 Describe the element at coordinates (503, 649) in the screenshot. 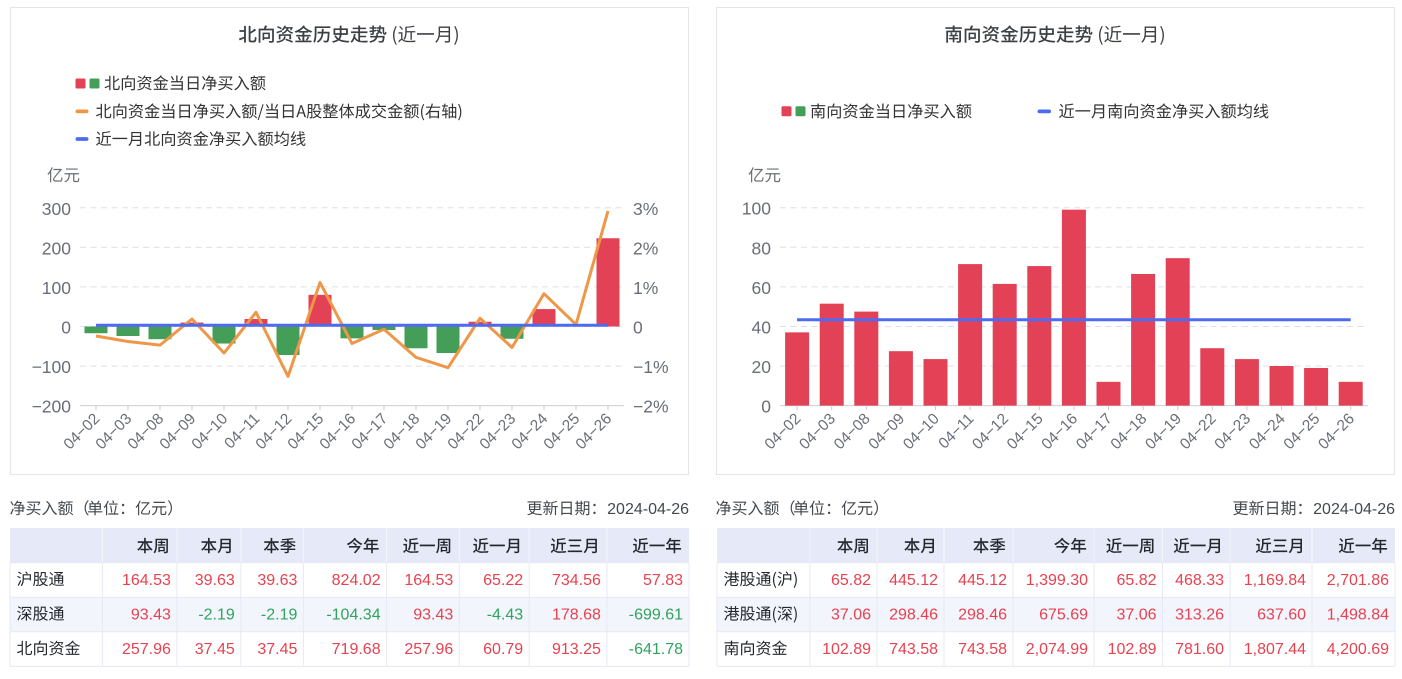

I see `svg-text: 60.79` at that location.